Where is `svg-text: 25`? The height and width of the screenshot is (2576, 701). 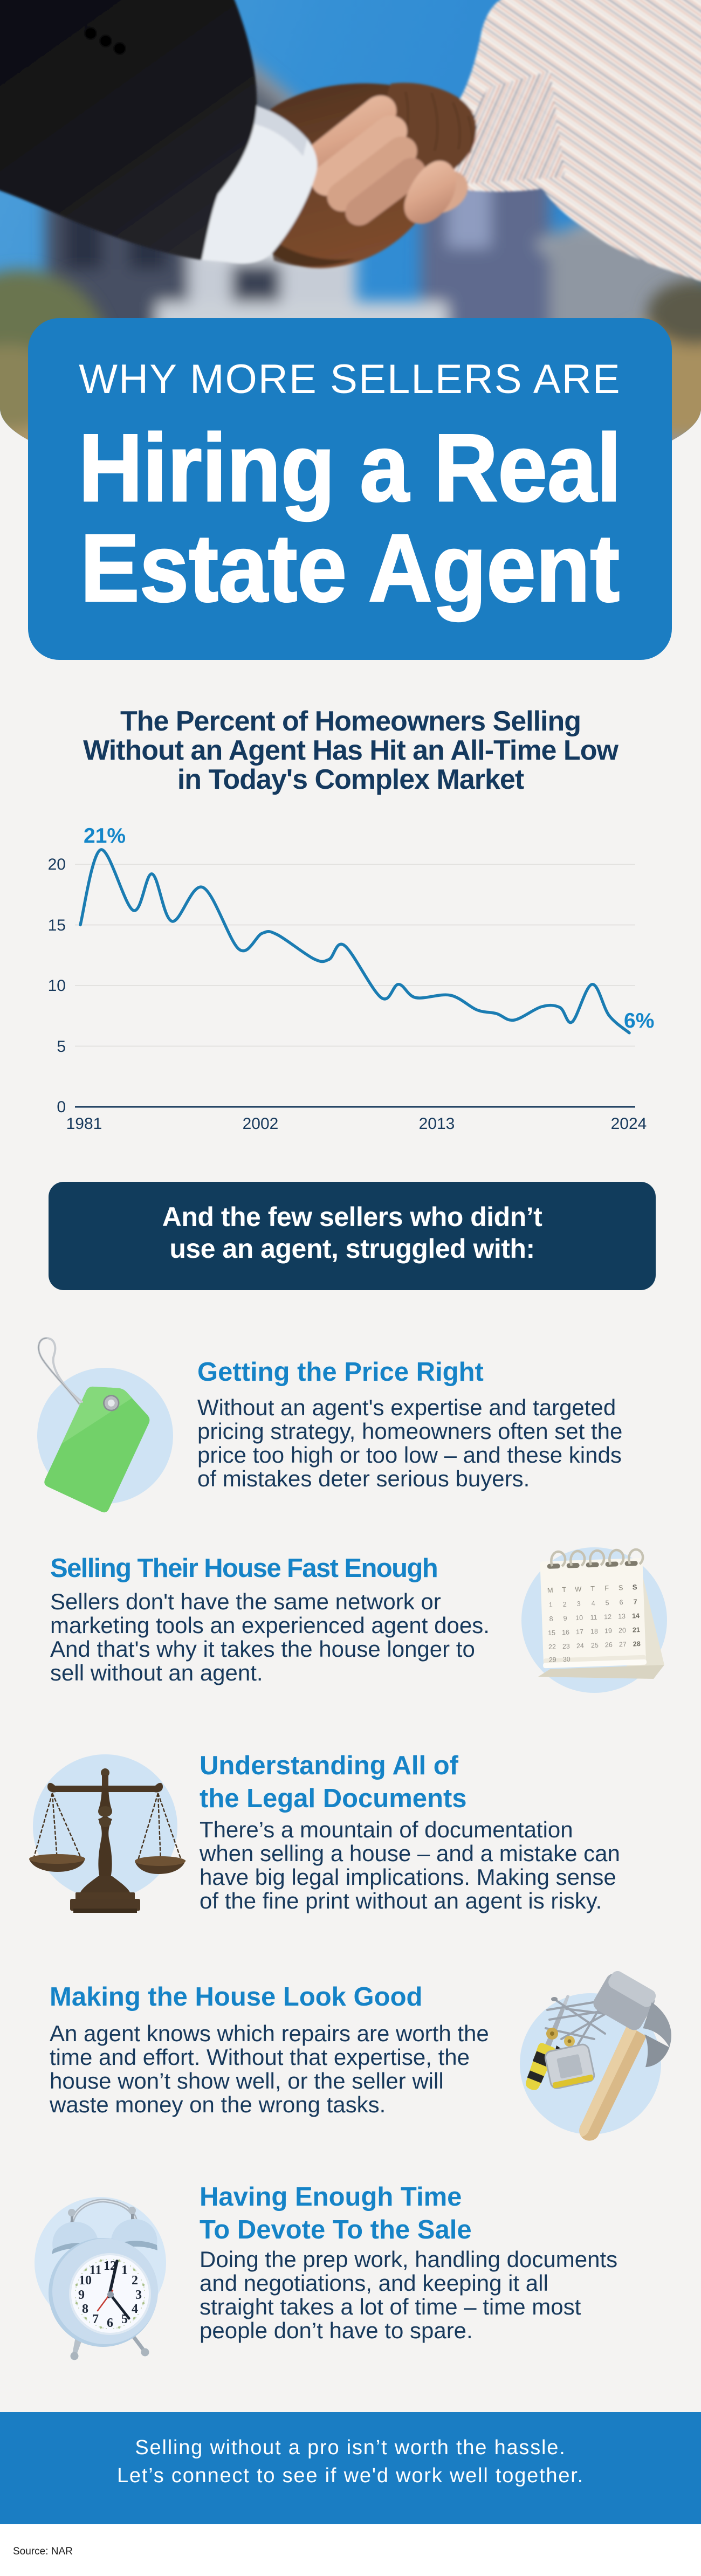
svg-text: 25 is located at coordinates (595, 1645).